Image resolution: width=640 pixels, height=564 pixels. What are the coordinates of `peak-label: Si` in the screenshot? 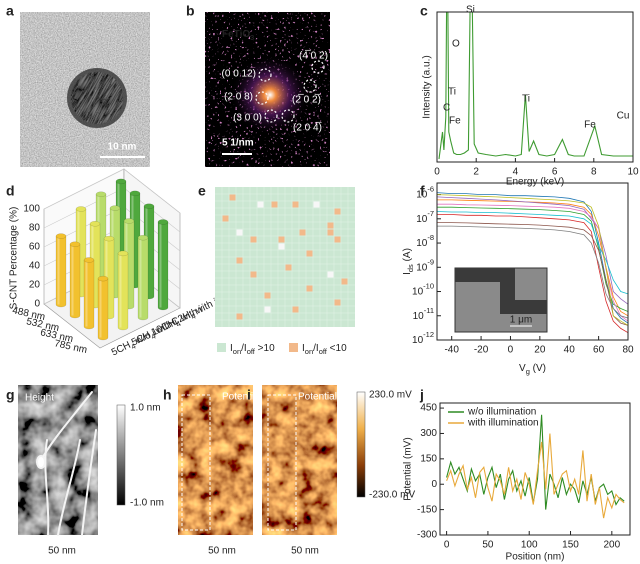 It's located at (470, 10).